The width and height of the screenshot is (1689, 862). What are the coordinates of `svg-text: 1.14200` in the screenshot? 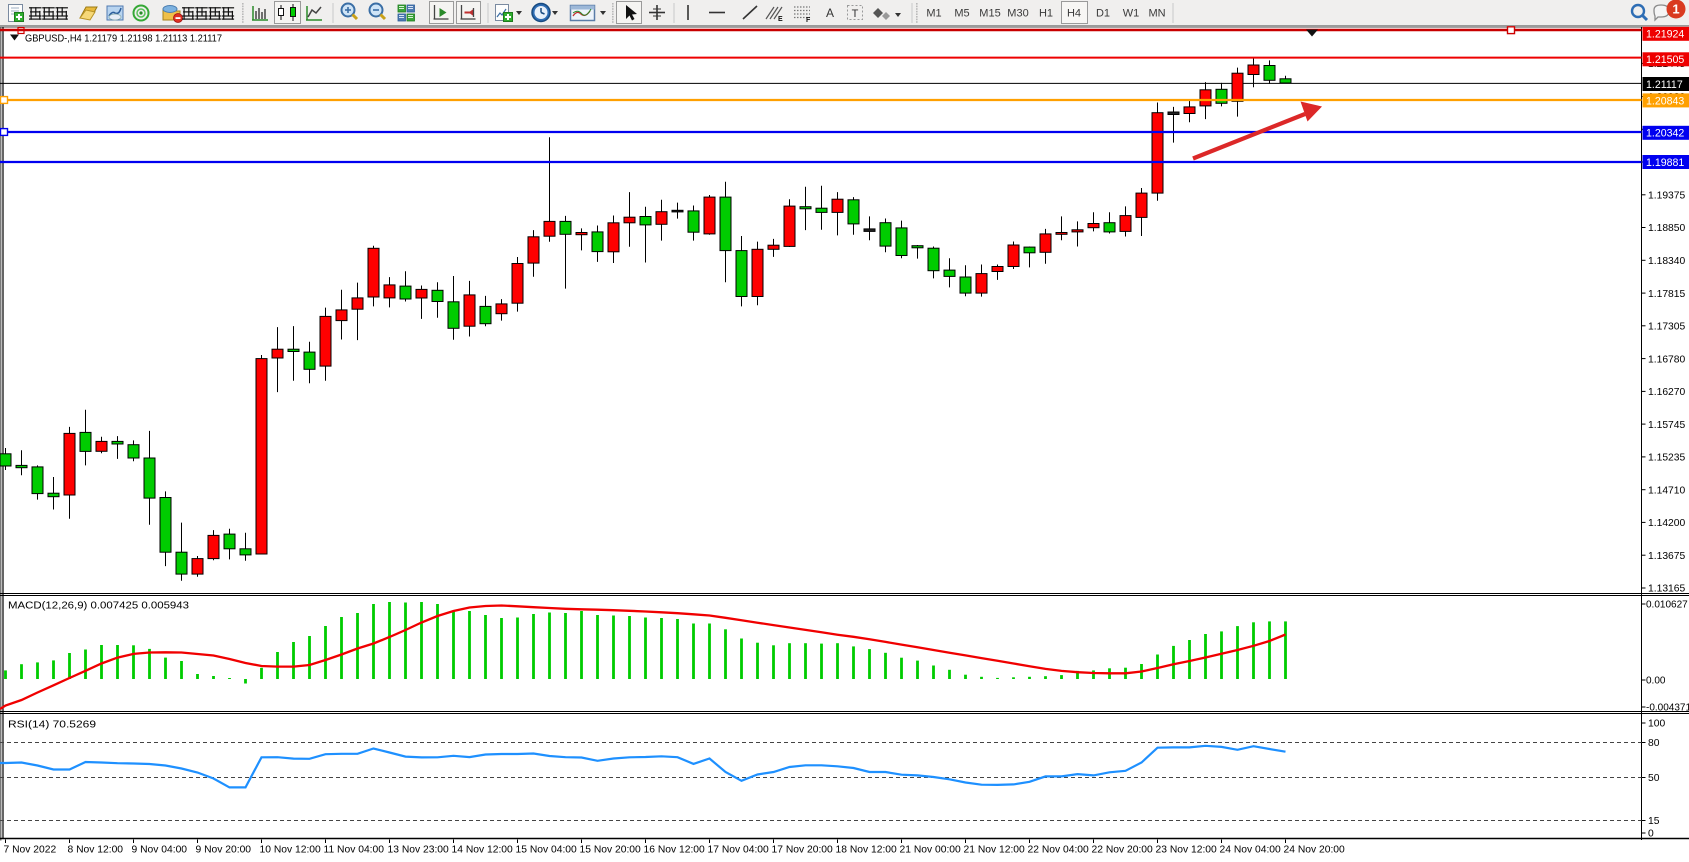 It's located at (1666, 523).